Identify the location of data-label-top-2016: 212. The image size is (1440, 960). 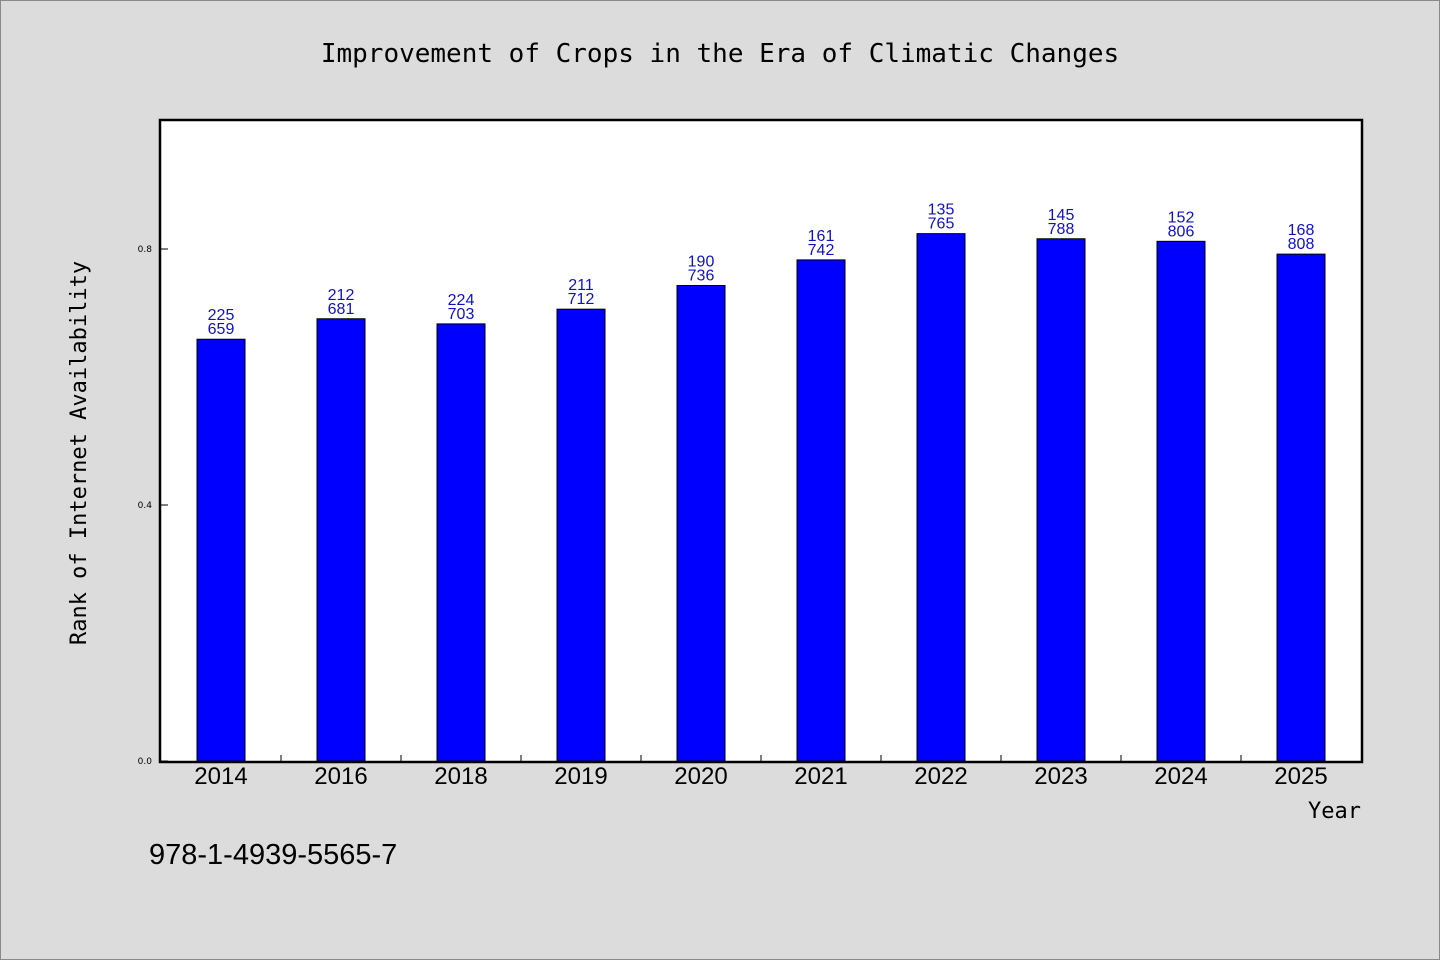
(341, 295).